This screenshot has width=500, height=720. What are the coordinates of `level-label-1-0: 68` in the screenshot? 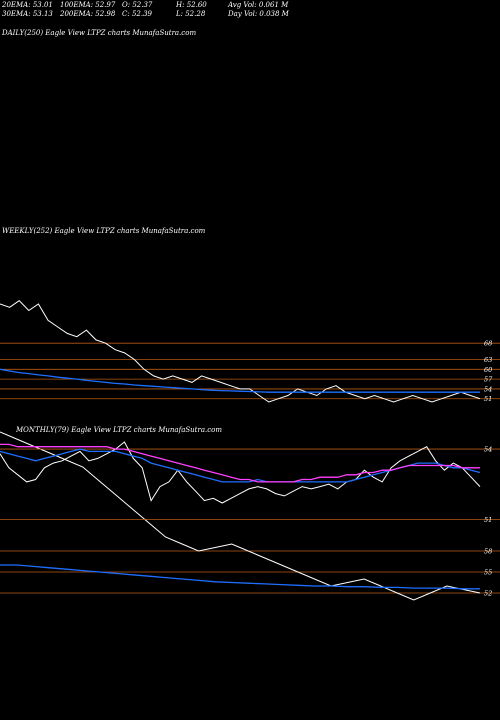 It's located at (488, 344).